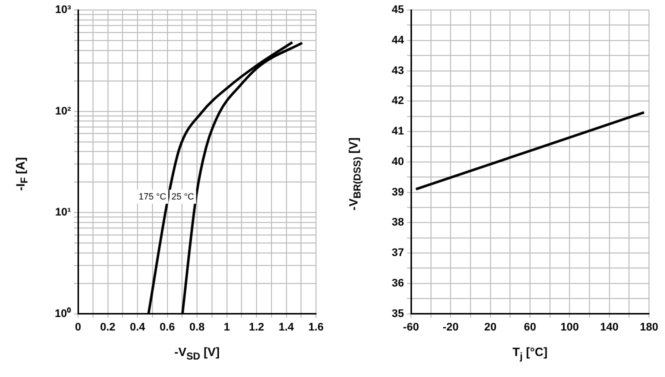  Describe the element at coordinates (316, 327) in the screenshot. I see `x-tick-label: 1.6` at that location.